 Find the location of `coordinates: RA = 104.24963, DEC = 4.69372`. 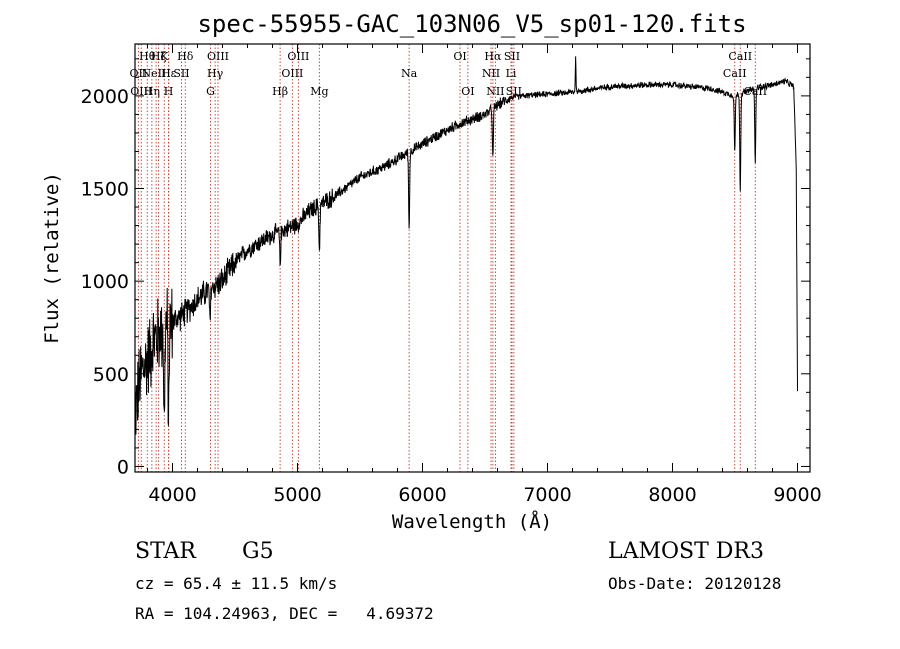

coordinates: RA = 104.24963, DEC = 4.69372 is located at coordinates (284, 613).